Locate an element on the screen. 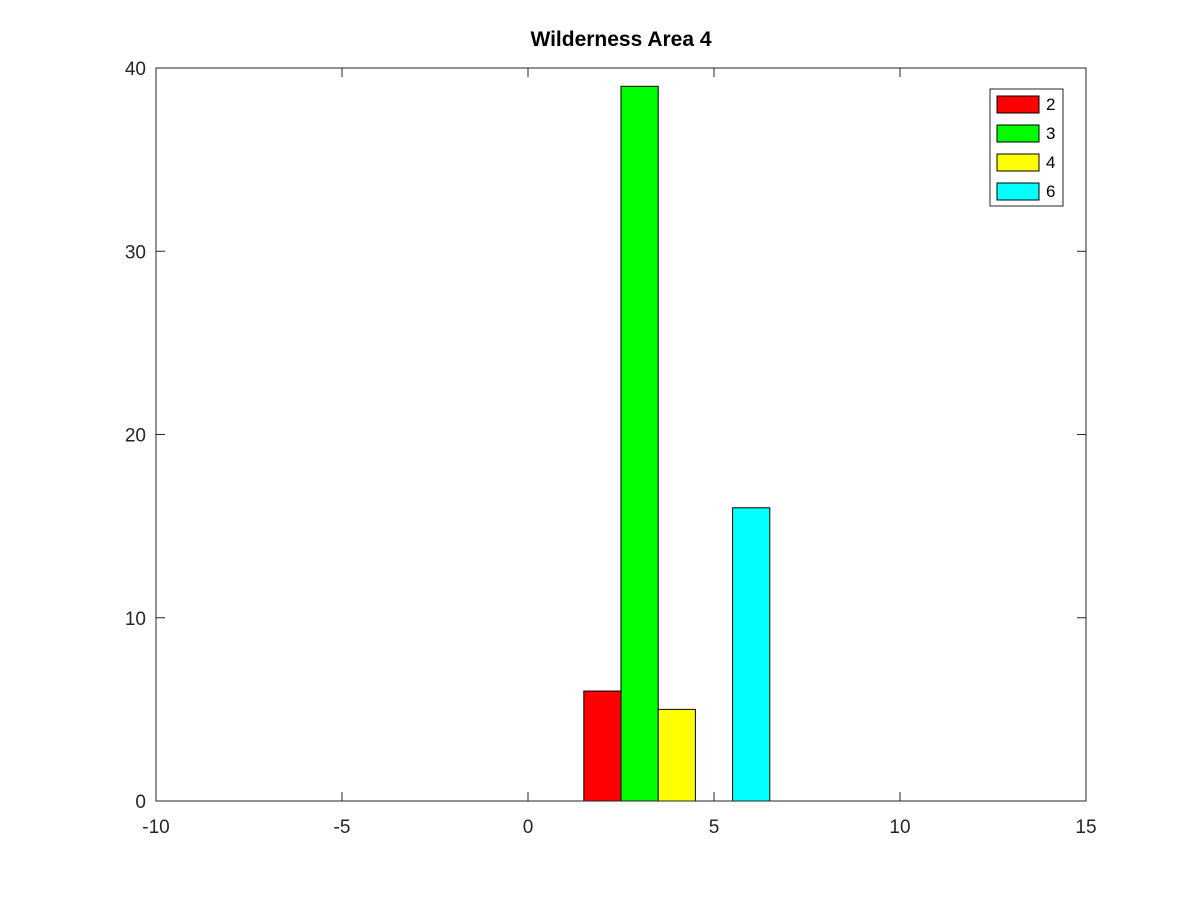 The height and width of the screenshot is (905, 1200). x-tick-label: -10 is located at coordinates (155, 827).